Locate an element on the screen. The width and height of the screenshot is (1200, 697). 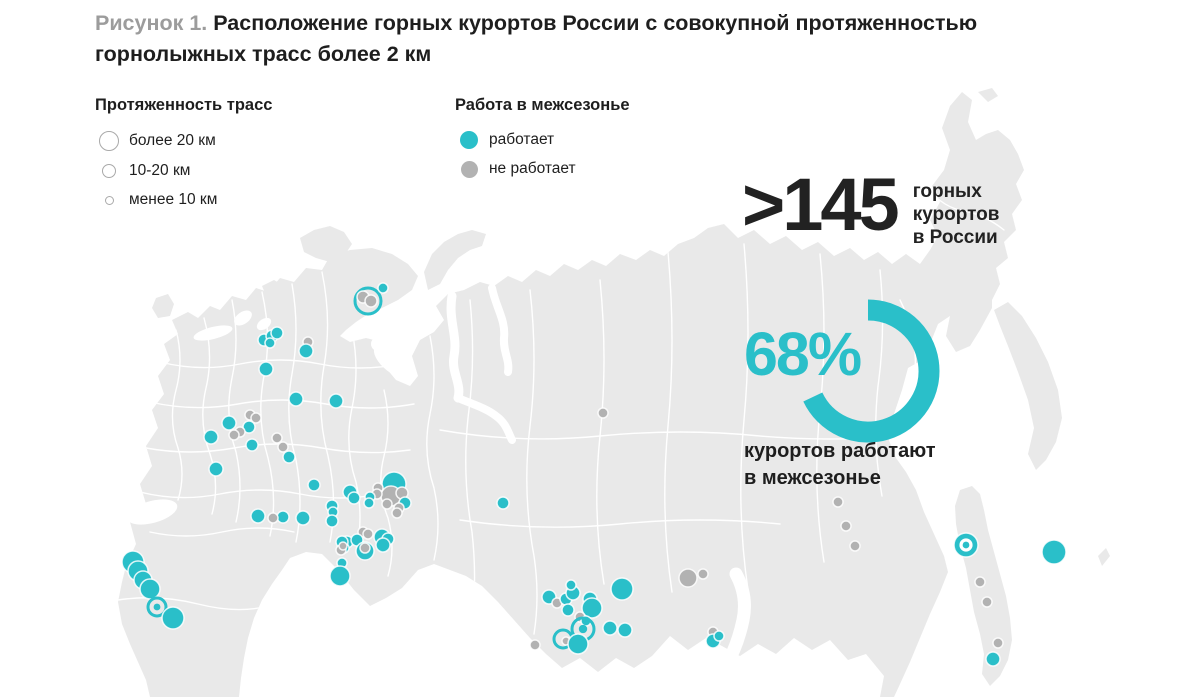
size-circle-large-icon is located at coordinates (109, 141).